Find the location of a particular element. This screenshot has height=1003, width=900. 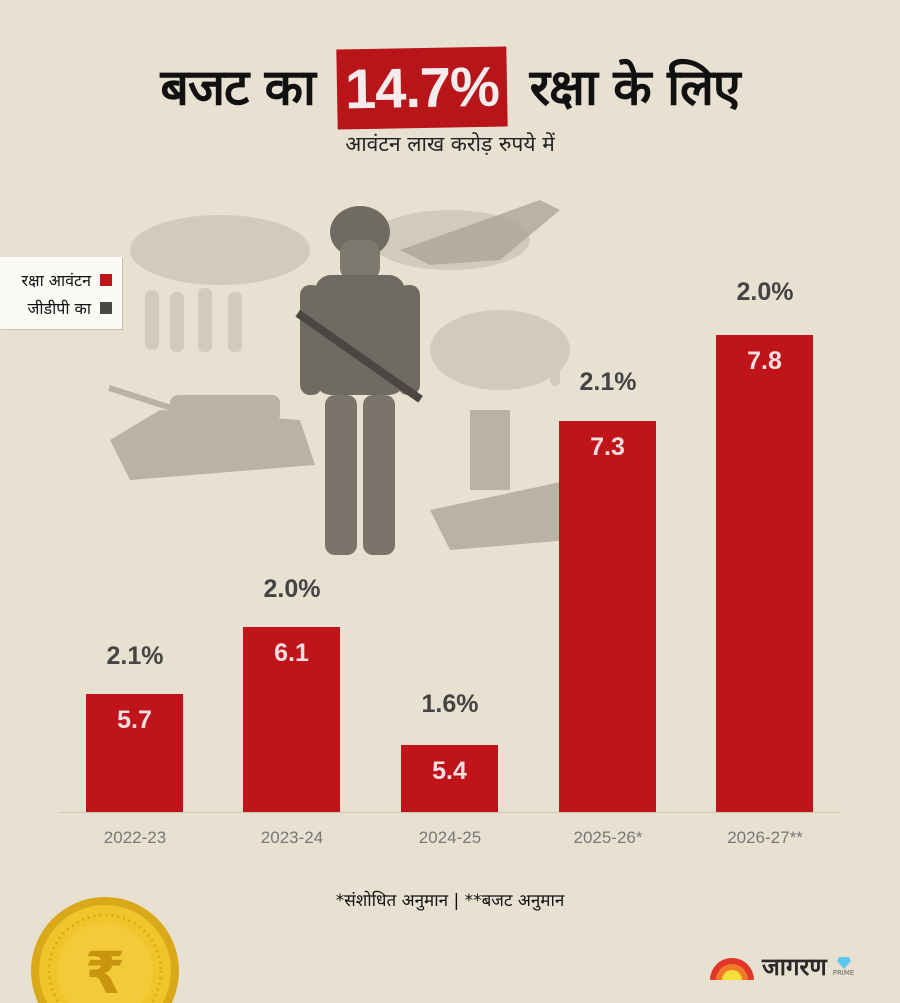

prime-badge: PRIME is located at coordinates (843, 966).